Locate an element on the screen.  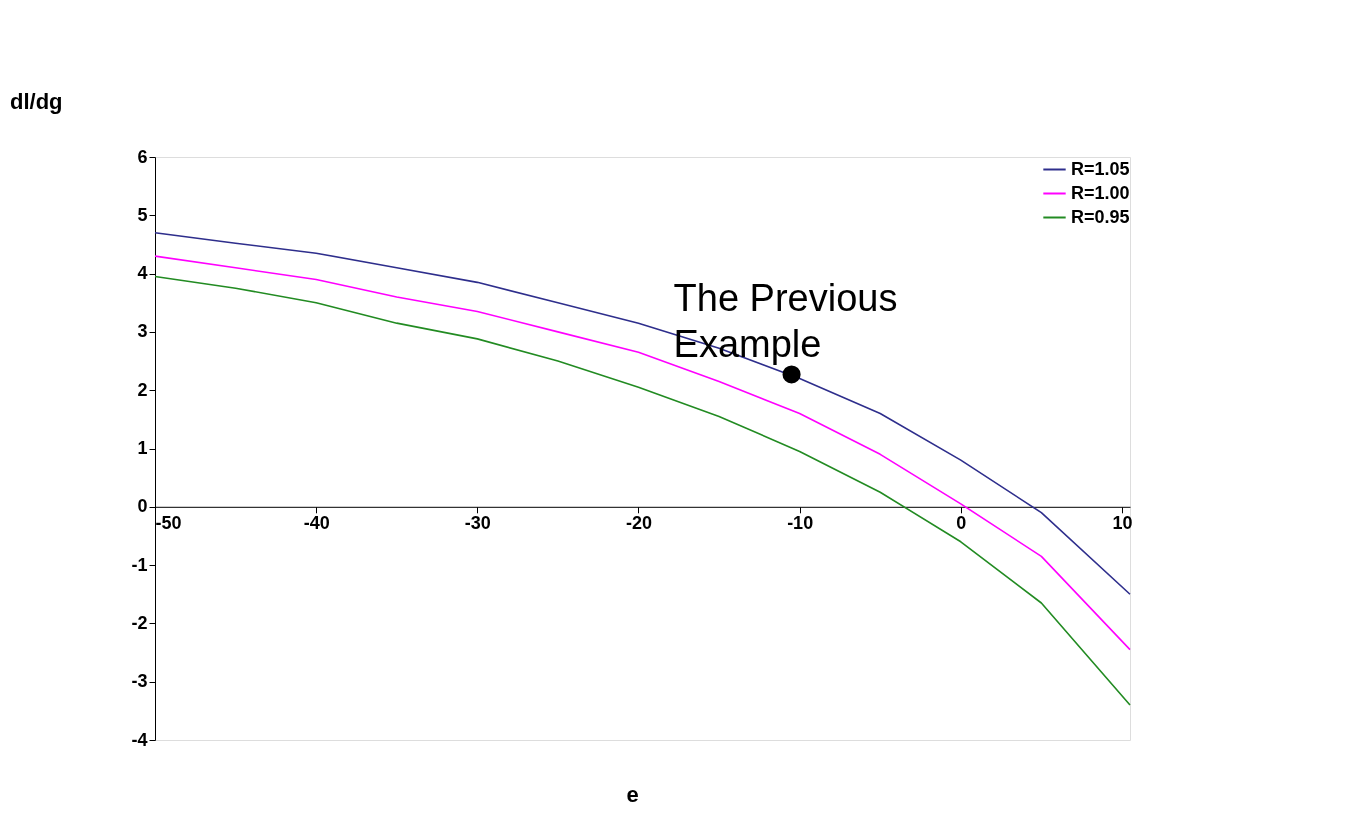
y-tick-label: -1 is located at coordinates (139, 564).